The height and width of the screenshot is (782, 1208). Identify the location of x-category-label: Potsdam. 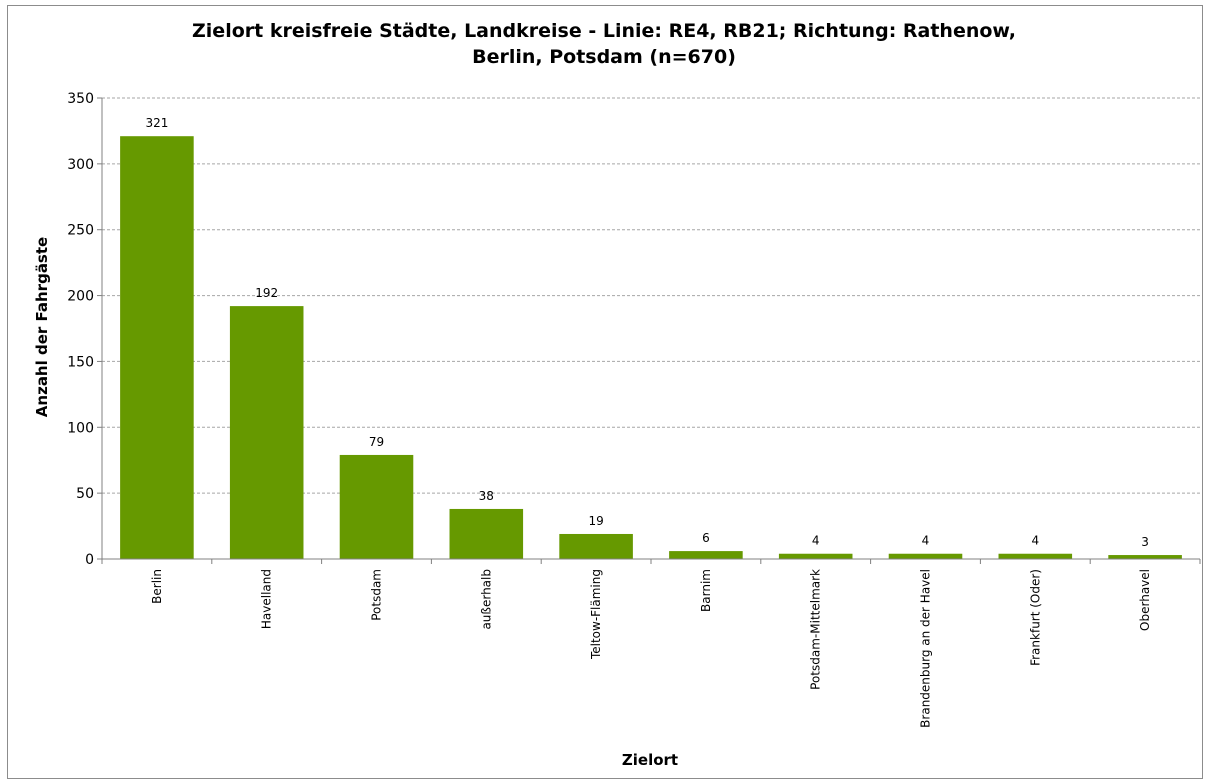
(377, 595).